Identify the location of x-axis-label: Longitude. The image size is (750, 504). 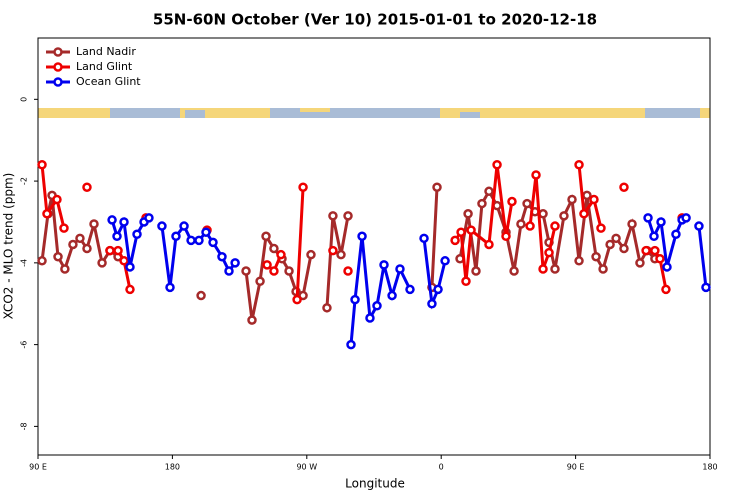
(375, 484).